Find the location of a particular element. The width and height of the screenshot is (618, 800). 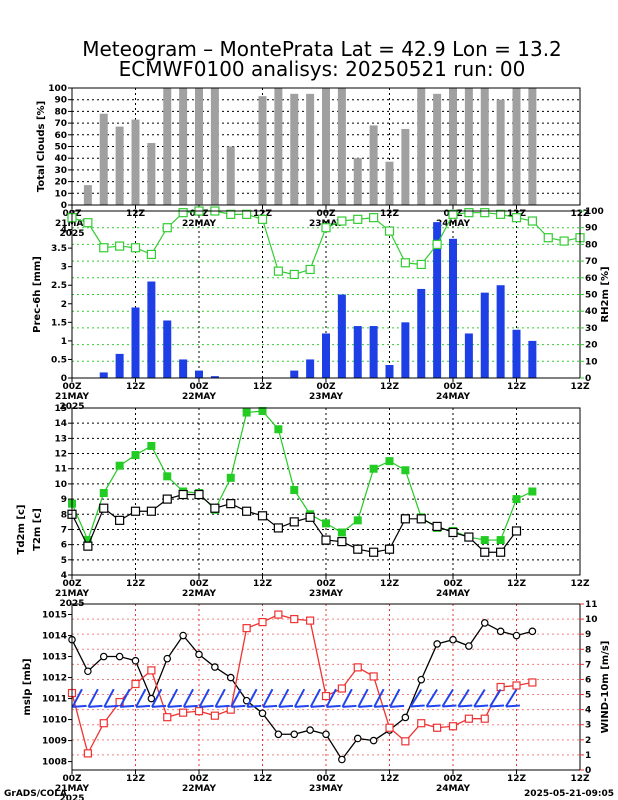

footer-left: GrADS/COLA is located at coordinates (35, 794).